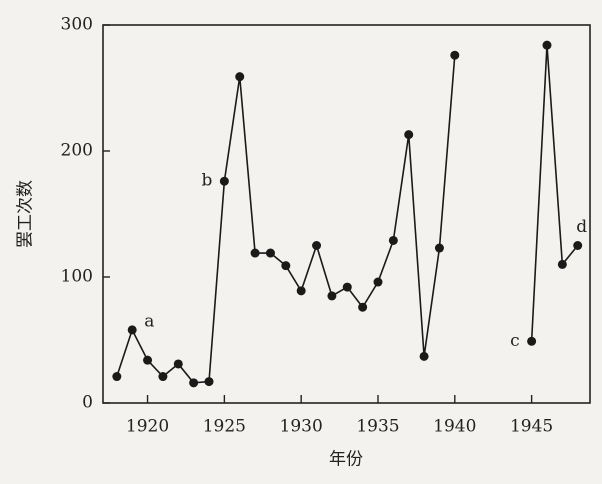  What do you see at coordinates (26, 214) in the screenshot?
I see `y-axis-label: 罢工次数` at bounding box center [26, 214].